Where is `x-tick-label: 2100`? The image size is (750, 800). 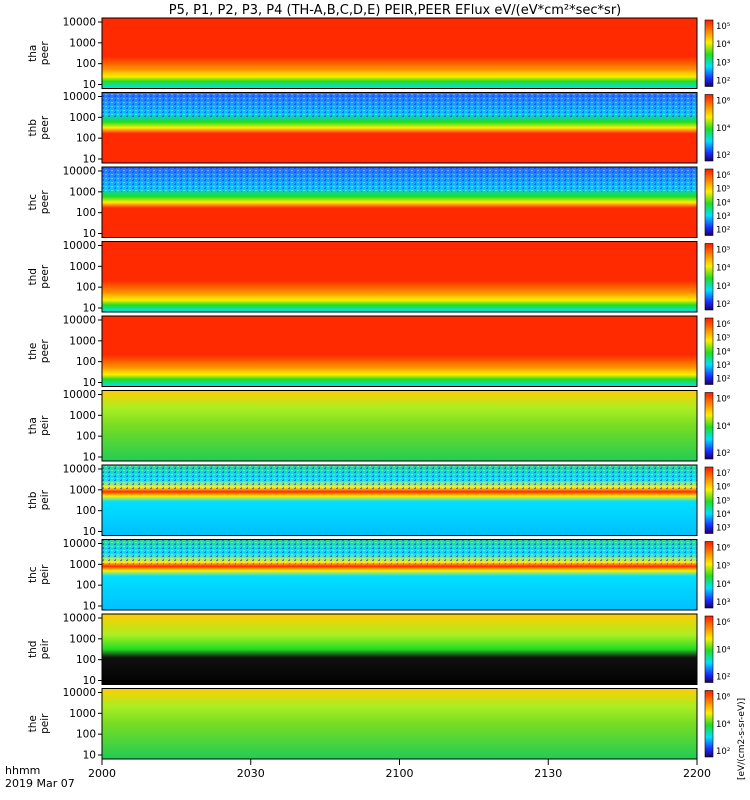 x-tick-label: 2100 is located at coordinates (400, 773).